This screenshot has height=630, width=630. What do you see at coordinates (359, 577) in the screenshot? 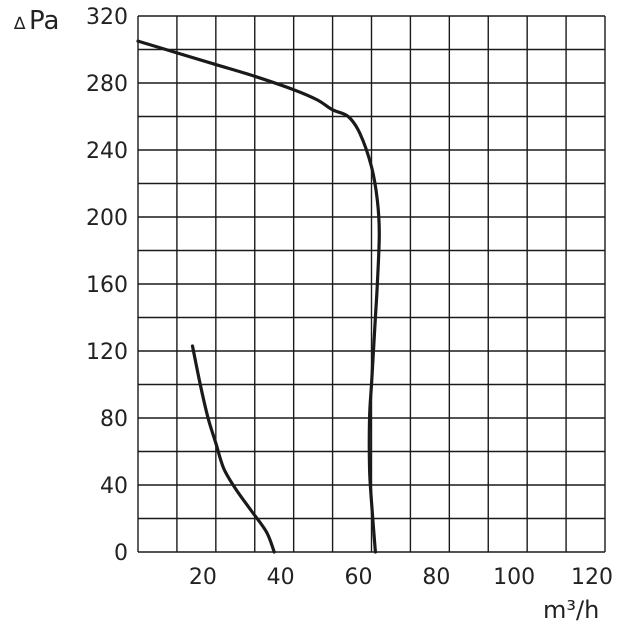
I see `x-tick-label: 60` at bounding box center [359, 577].